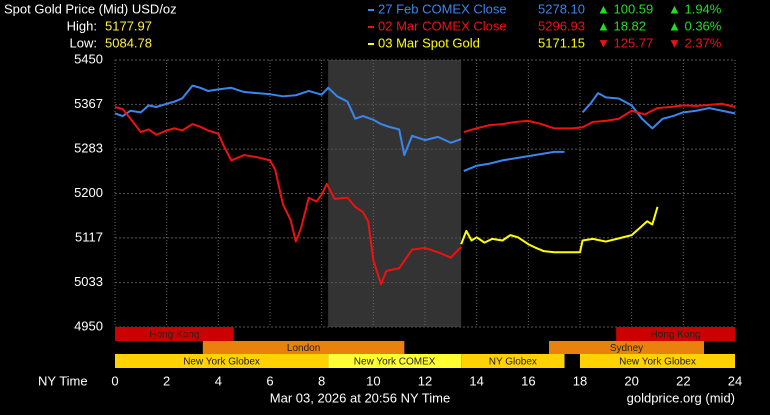 The height and width of the screenshot is (415, 770). I want to click on session-label: New York COMEX, so click(395, 362).